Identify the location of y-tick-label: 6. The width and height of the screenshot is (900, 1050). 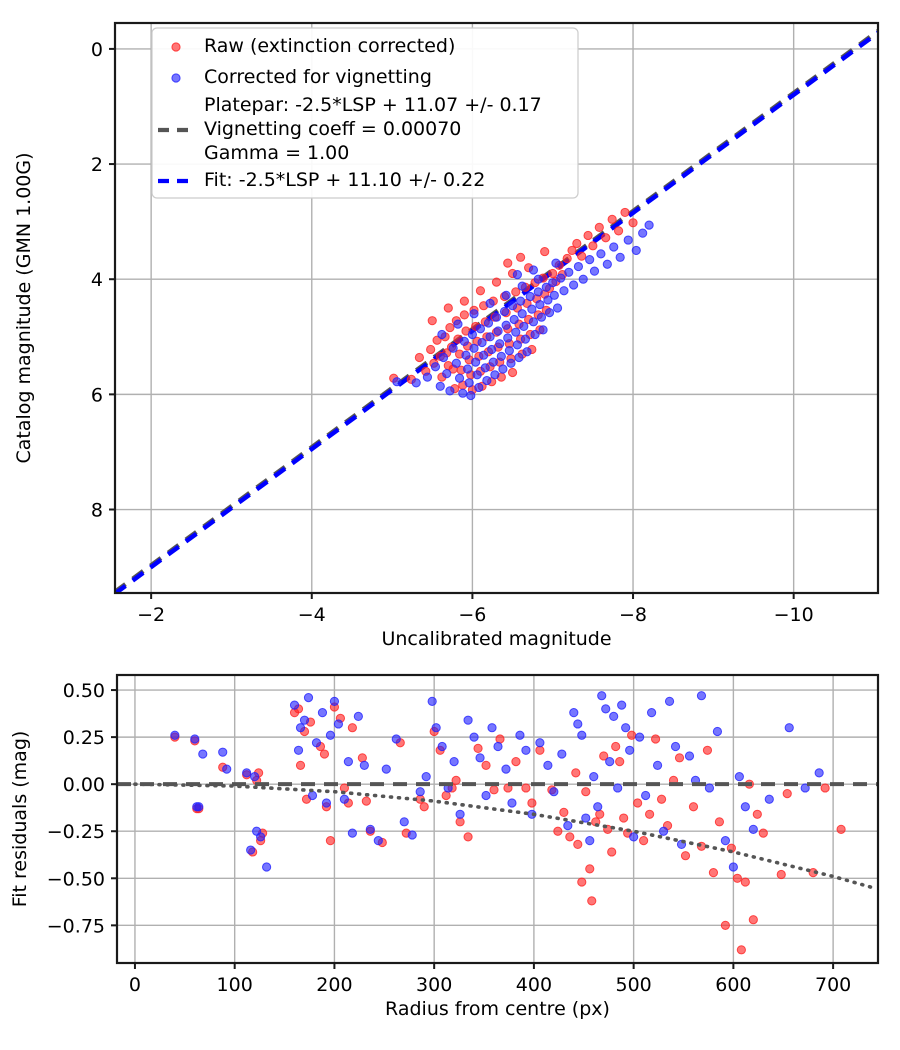
(97, 395).